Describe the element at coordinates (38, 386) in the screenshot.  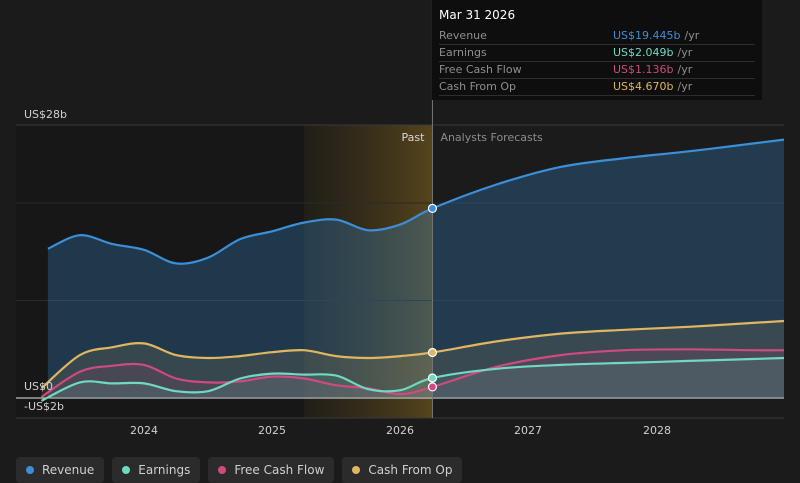
I see `y-label-zero: US$0` at that location.